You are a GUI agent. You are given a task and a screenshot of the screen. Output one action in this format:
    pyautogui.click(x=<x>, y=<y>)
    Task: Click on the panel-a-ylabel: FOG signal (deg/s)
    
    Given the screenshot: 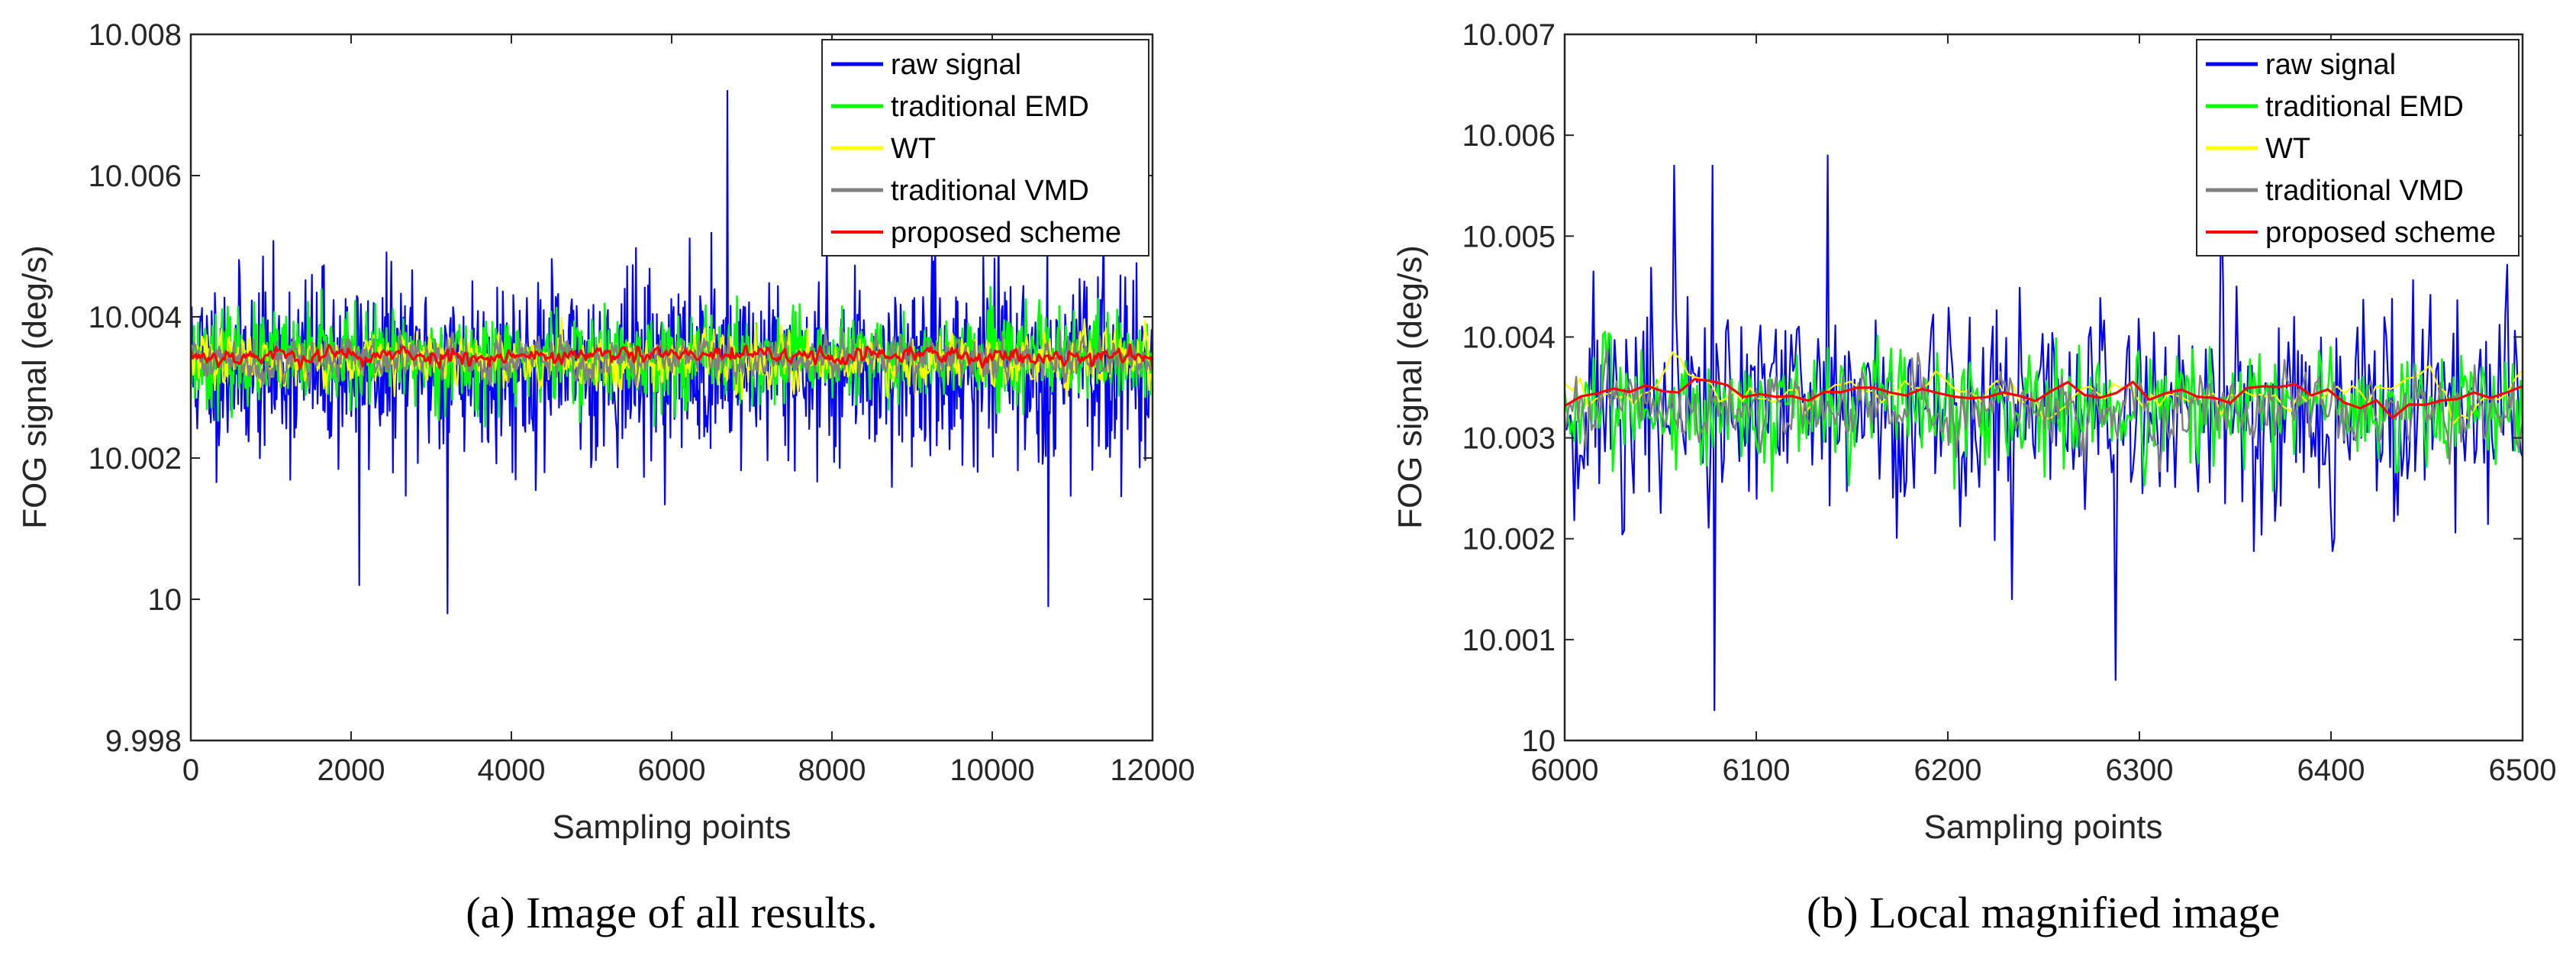 What is the action you would take?
    pyautogui.click(x=35, y=387)
    